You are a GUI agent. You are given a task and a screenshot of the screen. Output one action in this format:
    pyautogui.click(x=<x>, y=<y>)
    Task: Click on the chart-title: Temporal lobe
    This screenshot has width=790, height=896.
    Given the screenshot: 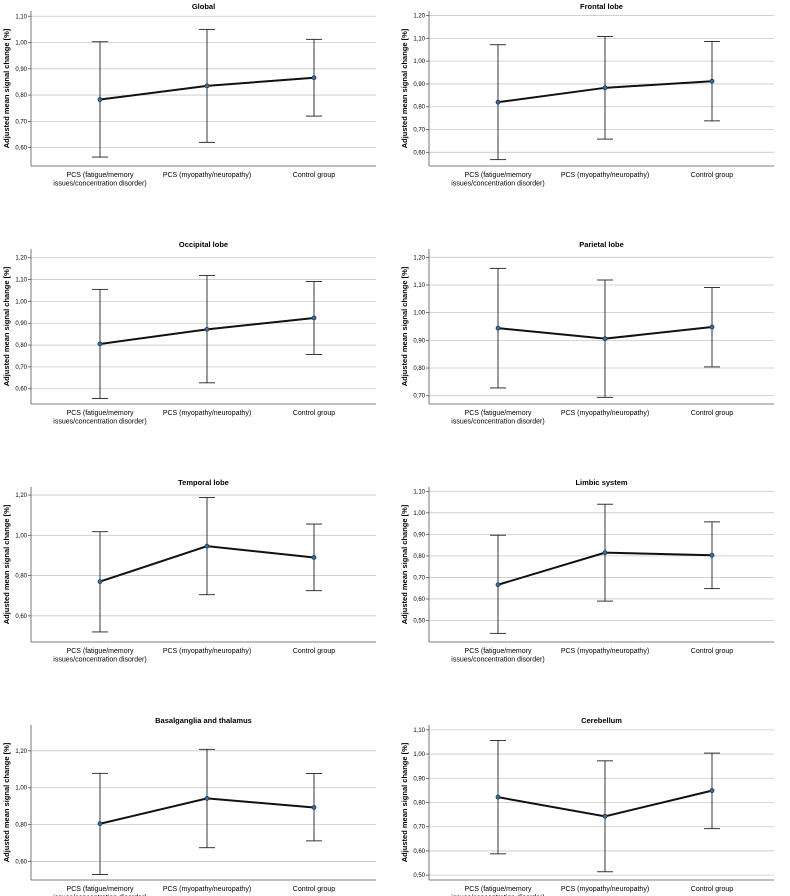 What is the action you would take?
    pyautogui.click(x=203, y=482)
    